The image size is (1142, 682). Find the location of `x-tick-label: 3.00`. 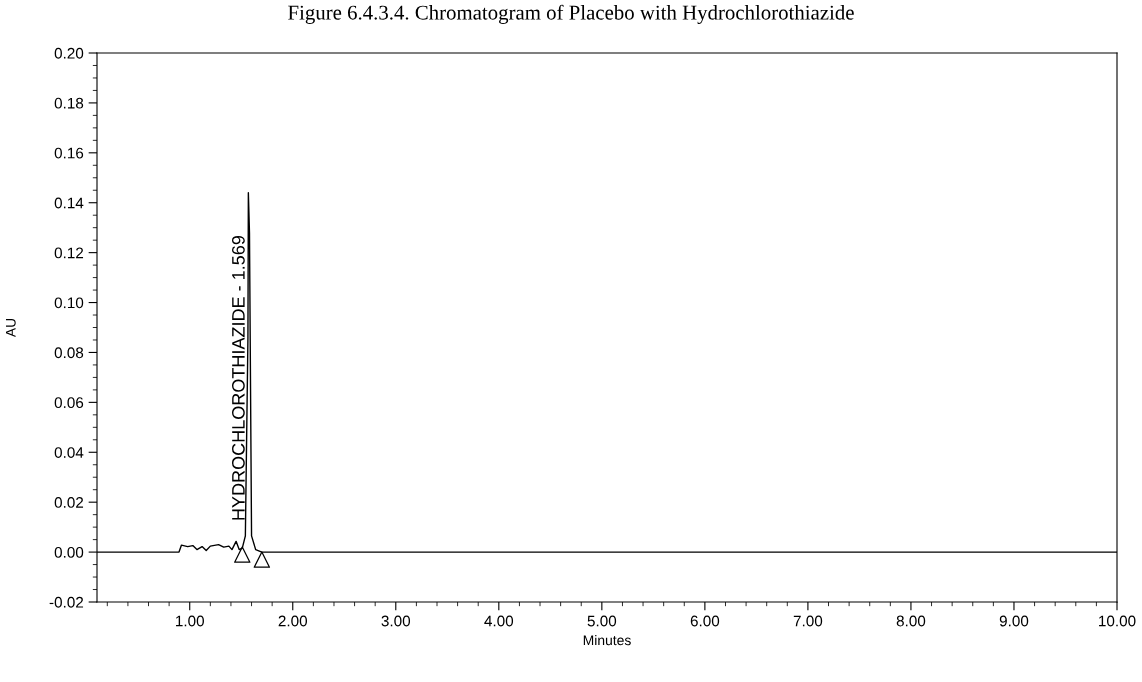

x-tick-label: 3.00 is located at coordinates (396, 621).